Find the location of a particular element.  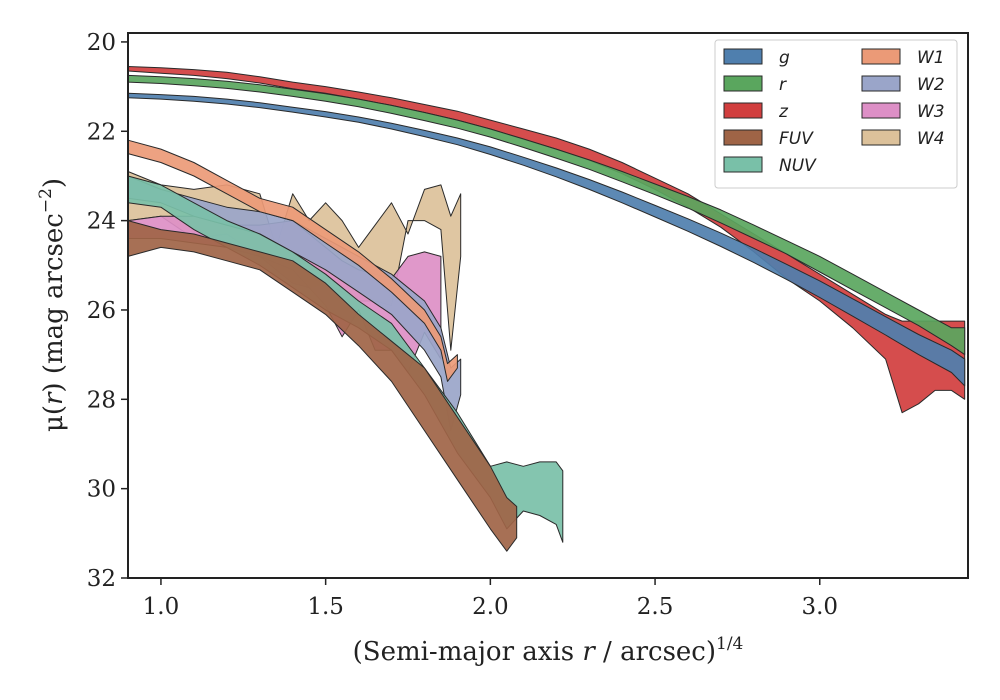

x-axis: 1.0 1.5 2.0 2.5 3.0 is located at coordinates (490, 599).